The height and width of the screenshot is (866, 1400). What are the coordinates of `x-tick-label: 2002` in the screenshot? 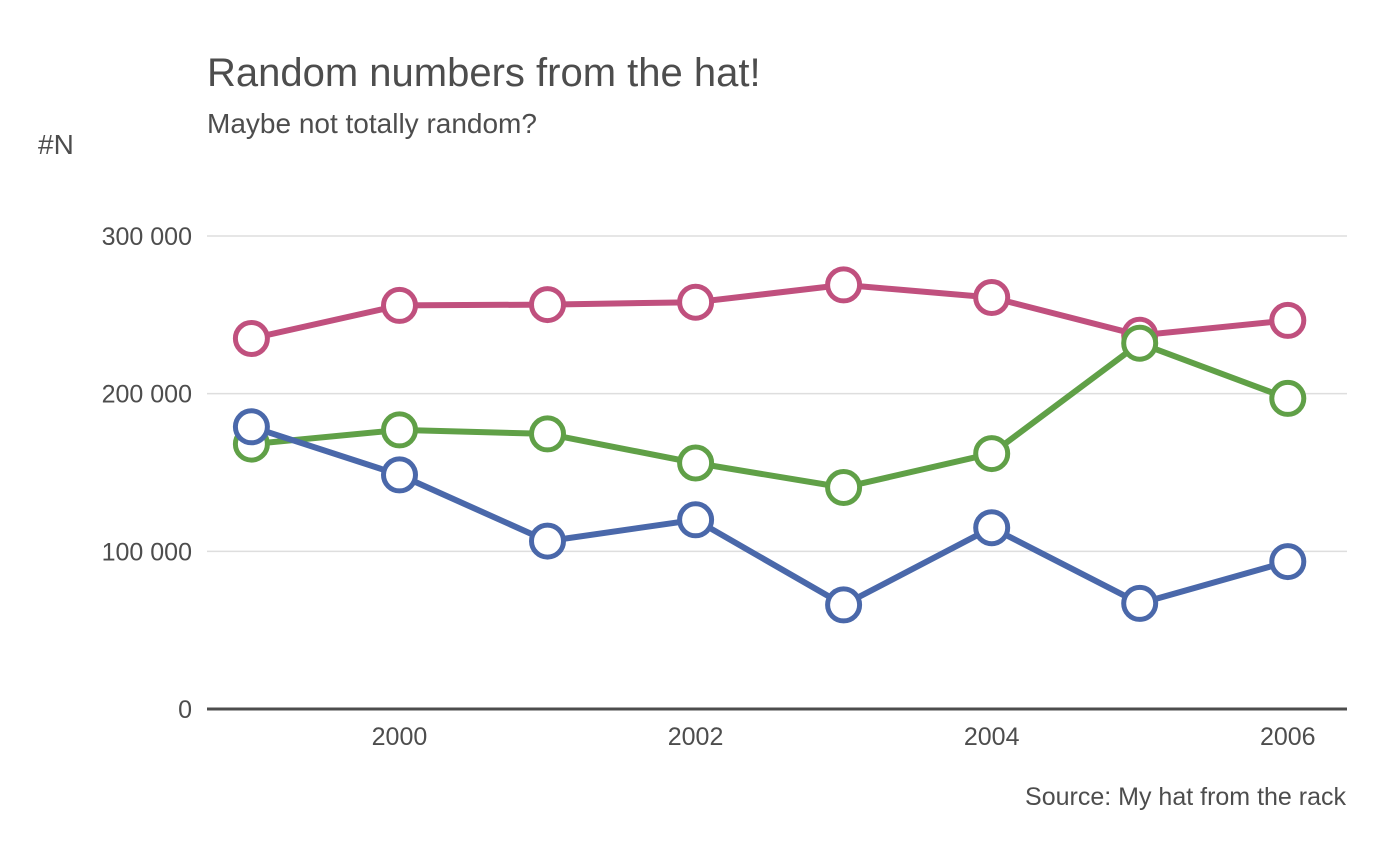 It's located at (696, 737).